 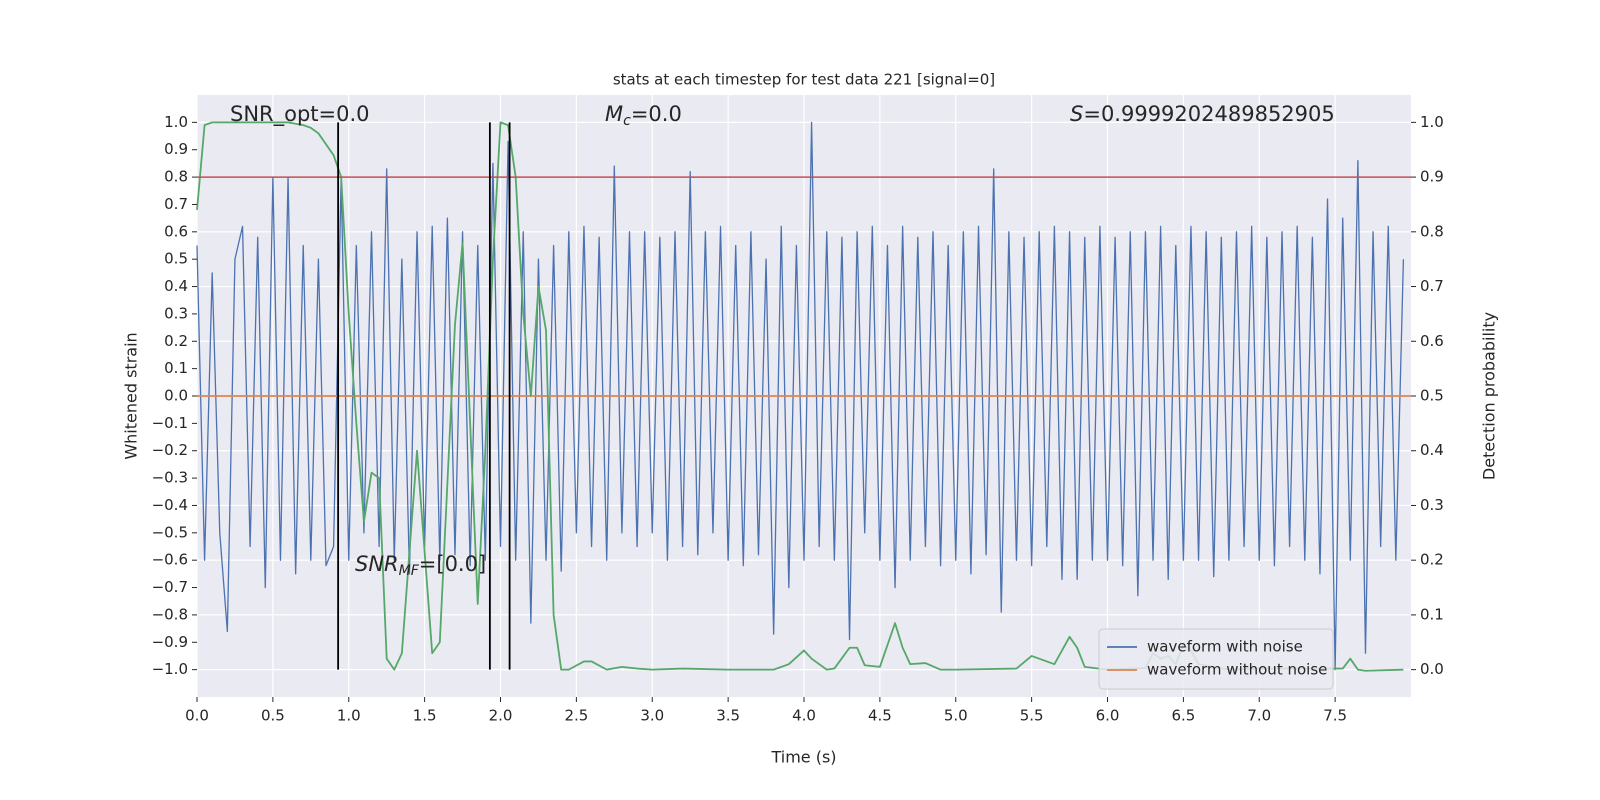 What do you see at coordinates (1432, 505) in the screenshot?
I see `y2-tick-label: 0.3` at bounding box center [1432, 505].